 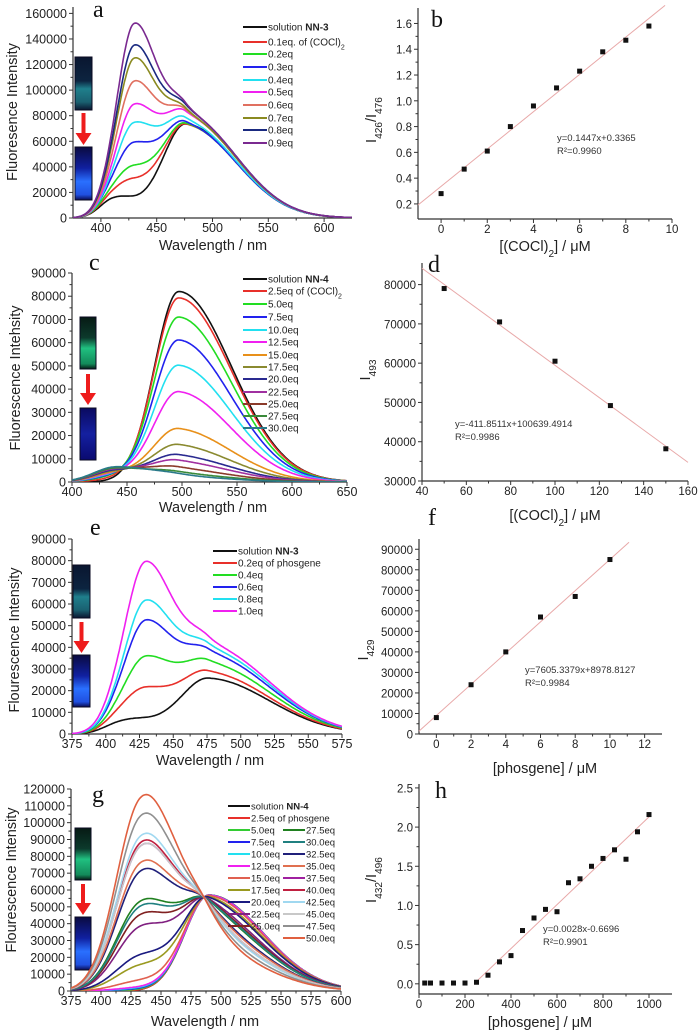 I want to click on subscript: 476, so click(x=379, y=105).